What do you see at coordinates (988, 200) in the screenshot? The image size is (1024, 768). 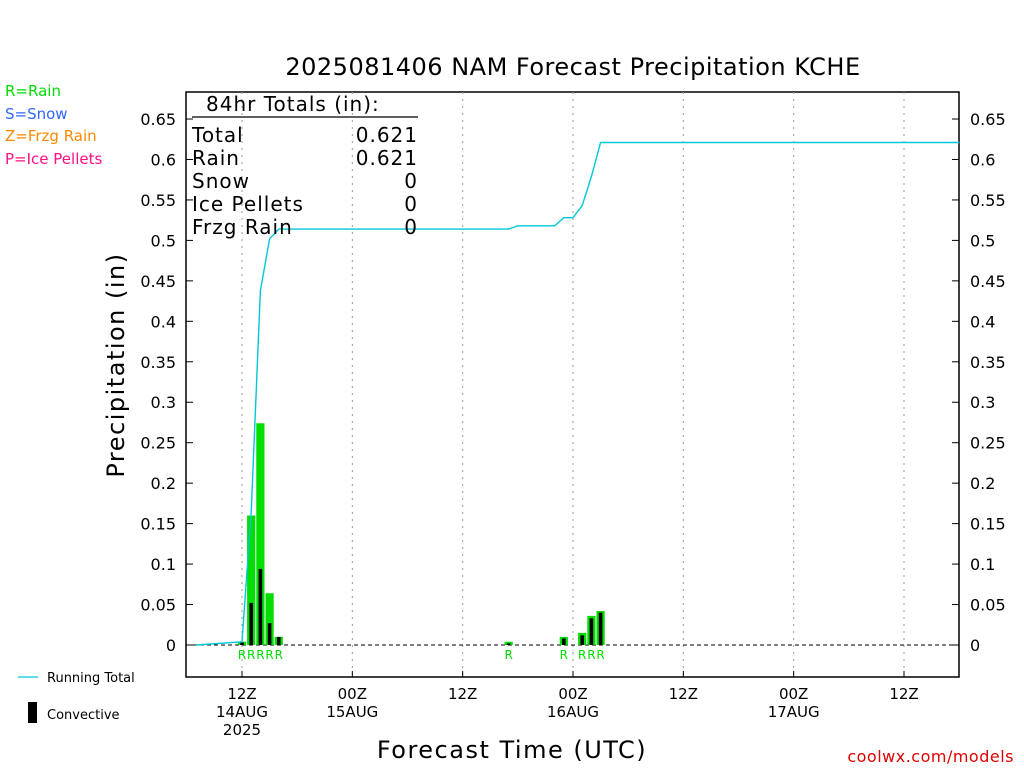 I see `y-tick-label-right: 0.55` at bounding box center [988, 200].